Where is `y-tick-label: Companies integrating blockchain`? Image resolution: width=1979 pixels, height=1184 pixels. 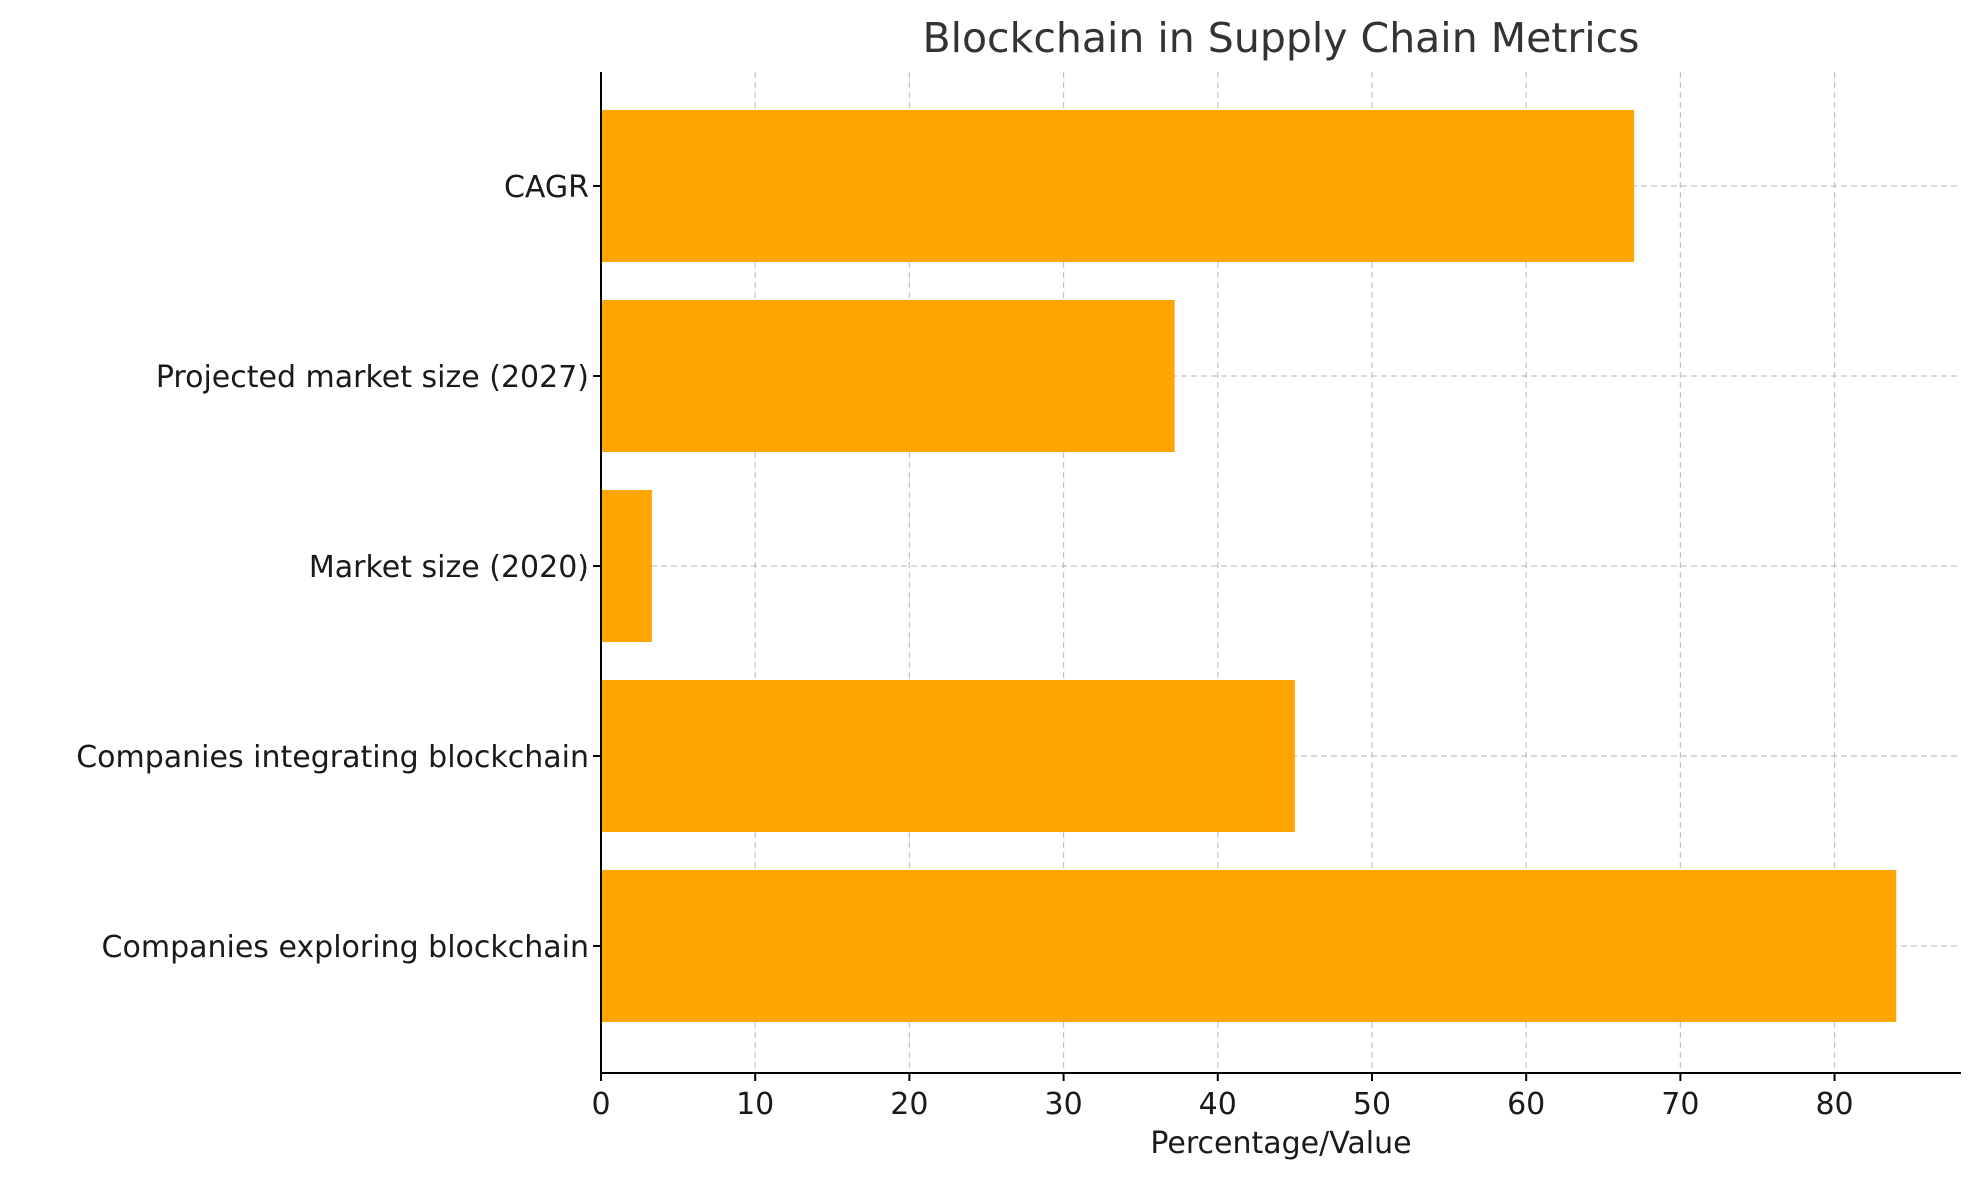
y-tick-label: Companies integrating blockchain is located at coordinates (332, 757).